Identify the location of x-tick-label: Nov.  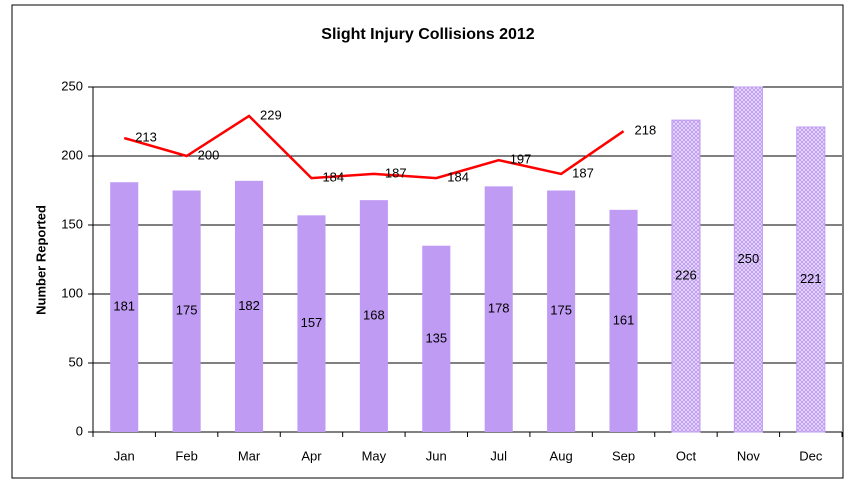
(749, 455).